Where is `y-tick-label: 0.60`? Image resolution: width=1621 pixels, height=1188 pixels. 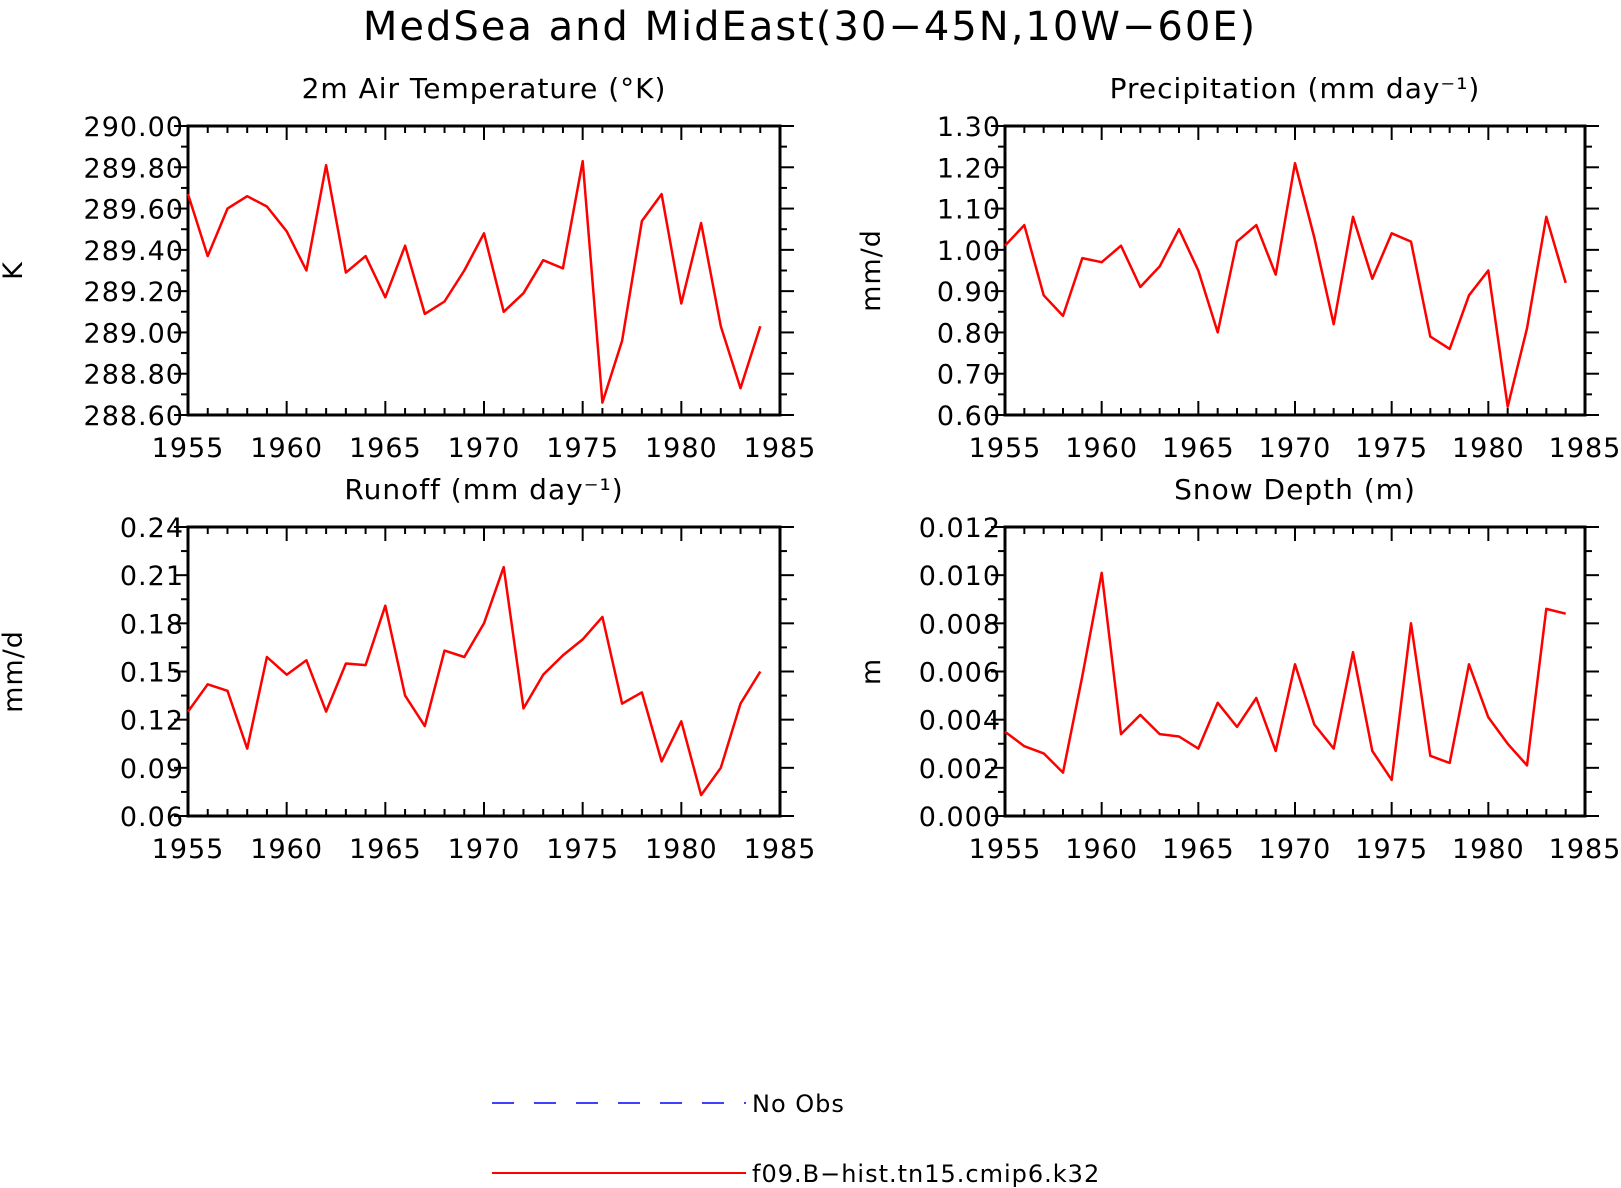
y-tick-label: 0.60 is located at coordinates (969, 416).